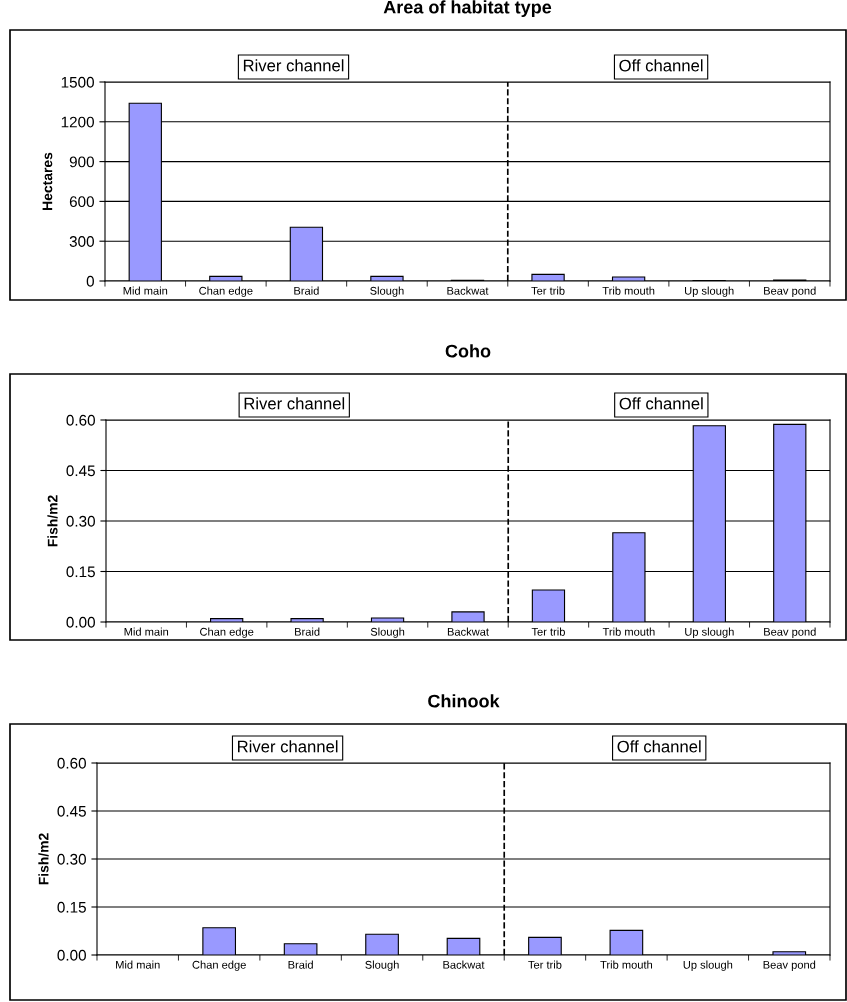 The image size is (847, 1002). What do you see at coordinates (81, 241) in the screenshot?
I see `y-tick-label: 300` at bounding box center [81, 241].